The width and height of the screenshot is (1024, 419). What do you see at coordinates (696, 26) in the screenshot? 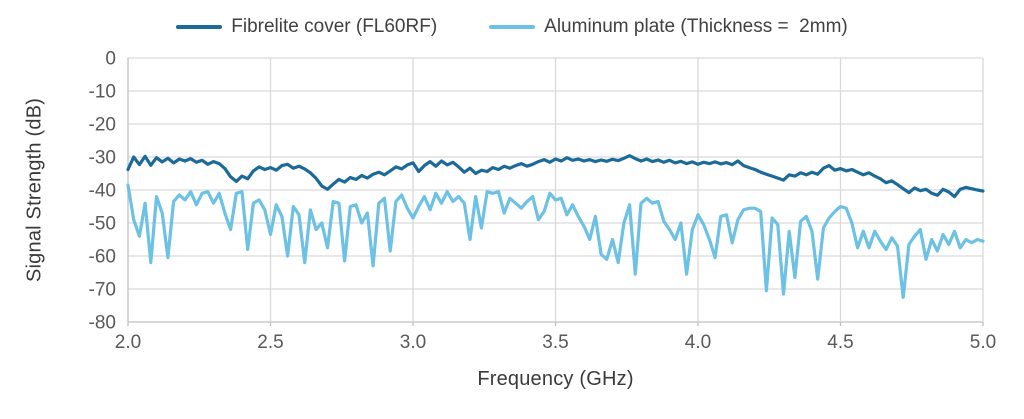
I see `legend-label-aluminum: Aluminum plate (Thickness = 2mm)` at bounding box center [696, 26].